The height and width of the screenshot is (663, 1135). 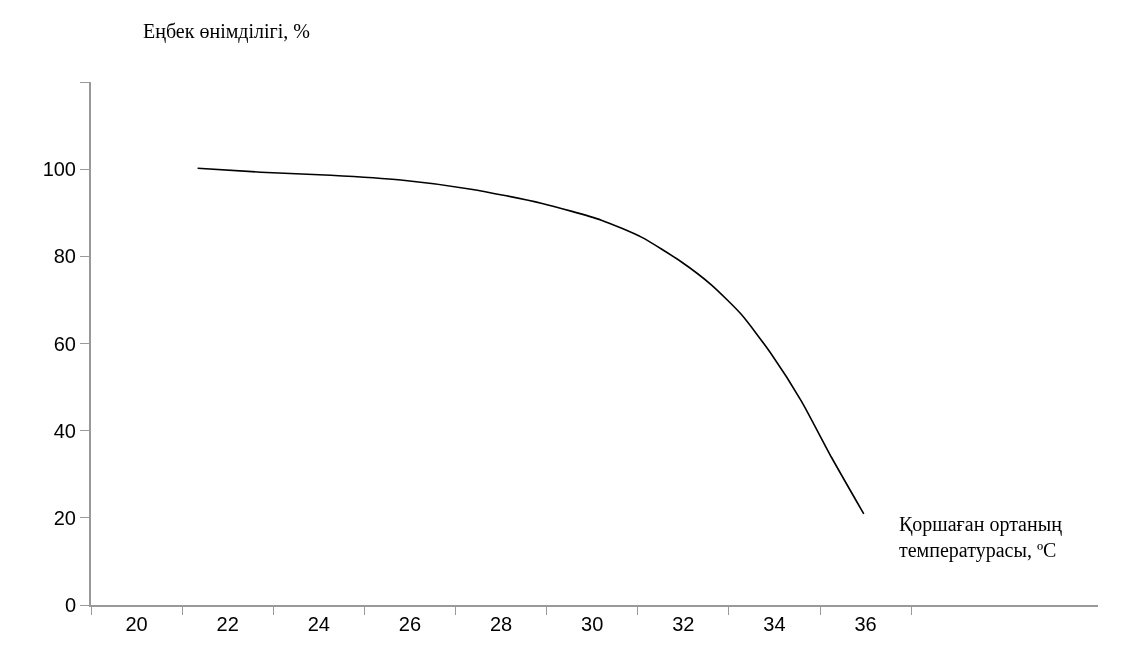 I want to click on y-tick-label: 0, so click(x=70, y=605).